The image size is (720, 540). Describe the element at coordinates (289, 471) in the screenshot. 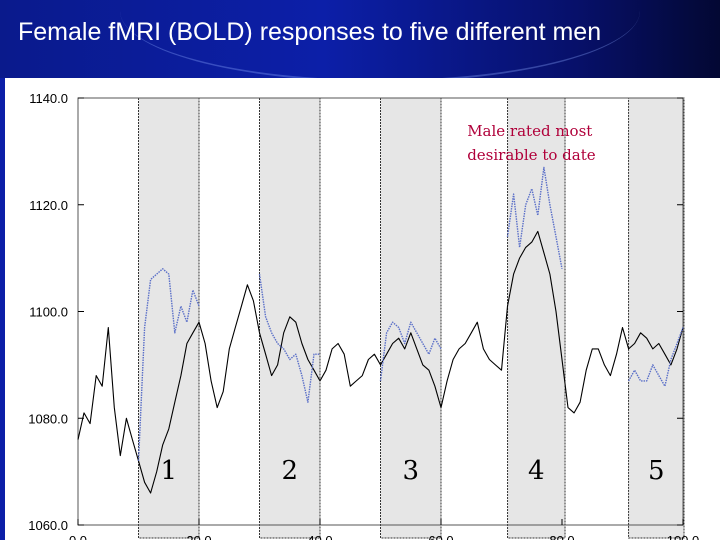

I see `period-label-2: 2` at that location.